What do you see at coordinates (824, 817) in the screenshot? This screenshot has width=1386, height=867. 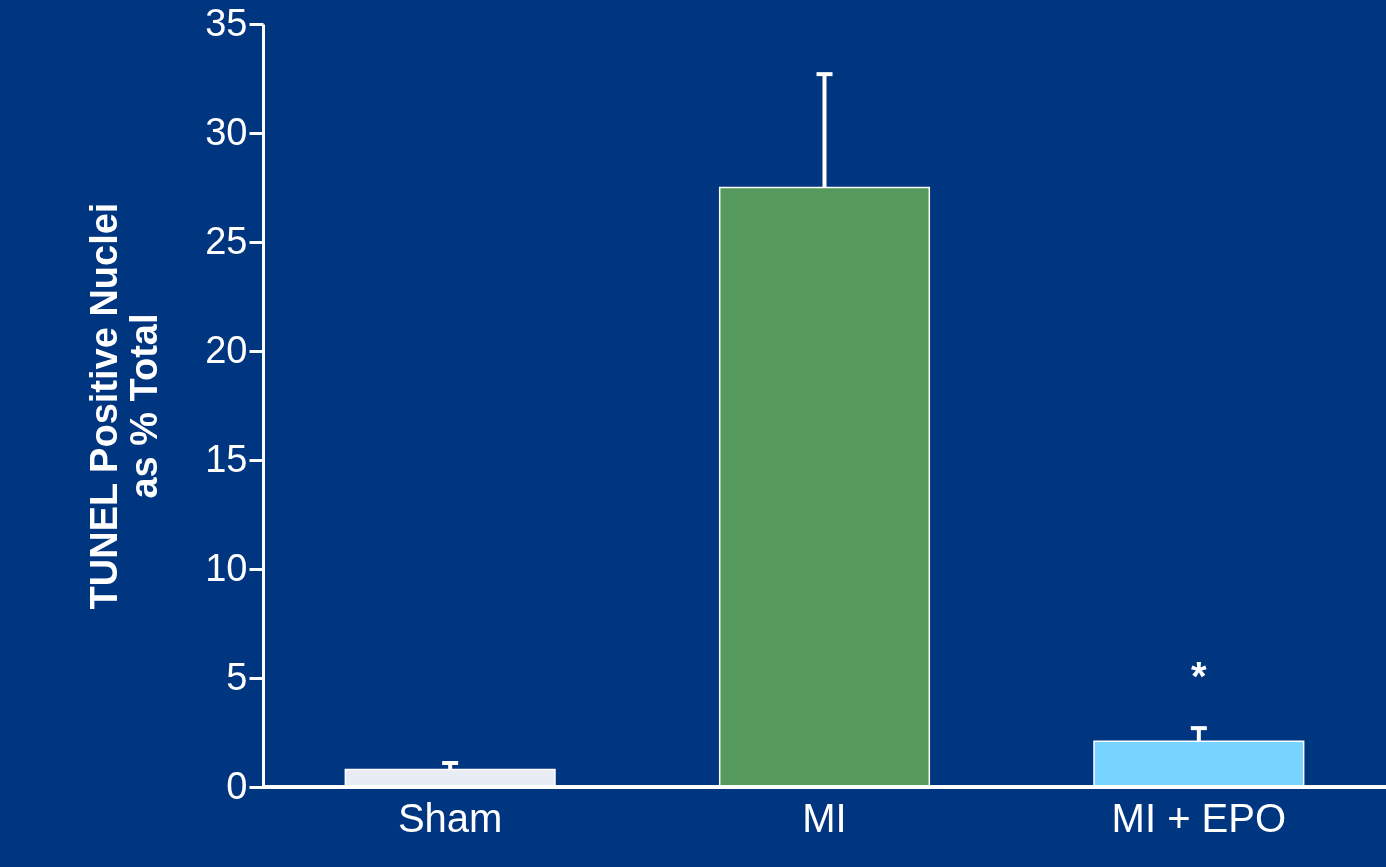 I see `x-tick-label: MI` at bounding box center [824, 817].